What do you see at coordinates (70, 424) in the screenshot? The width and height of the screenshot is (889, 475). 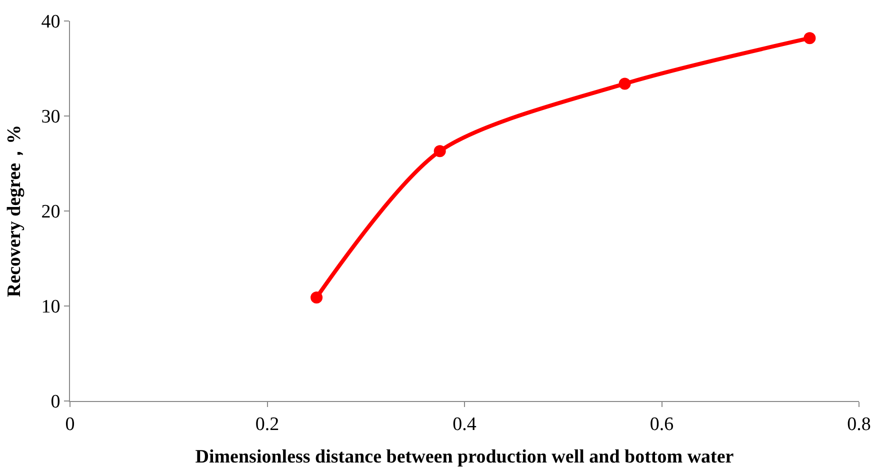 I see `x-tick-label: 0` at bounding box center [70, 424].